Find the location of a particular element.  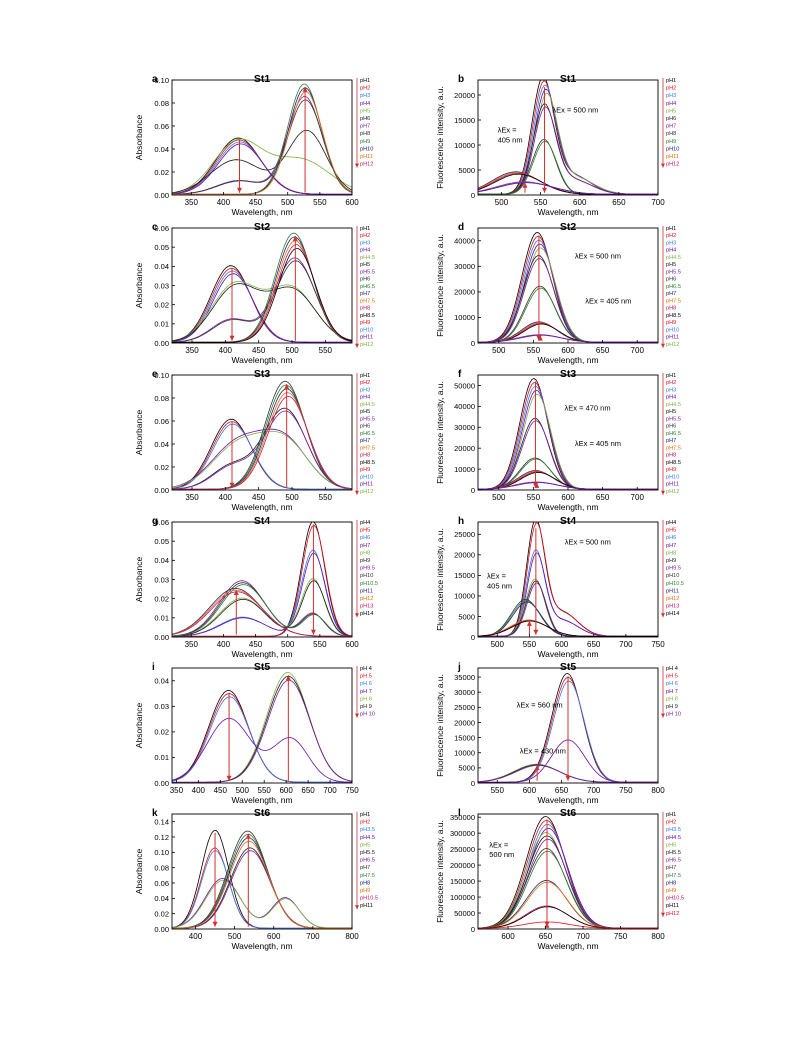

y-tick-label: 0.10 is located at coordinates (161, 80).